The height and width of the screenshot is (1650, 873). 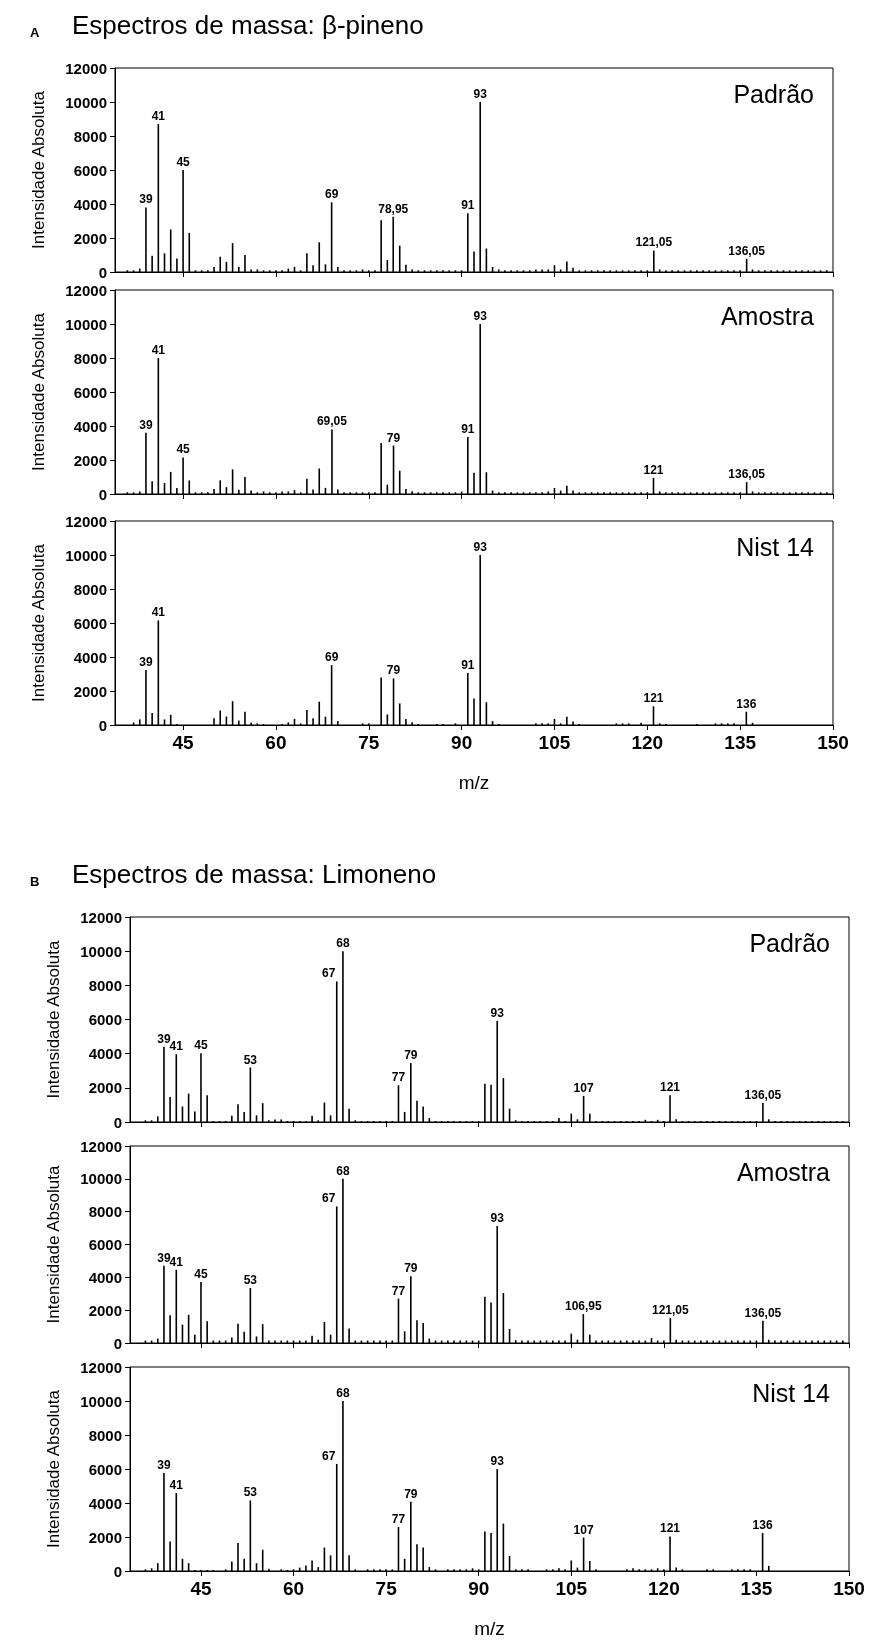 I want to click on annotation: 107, so click(x=583, y=1529).